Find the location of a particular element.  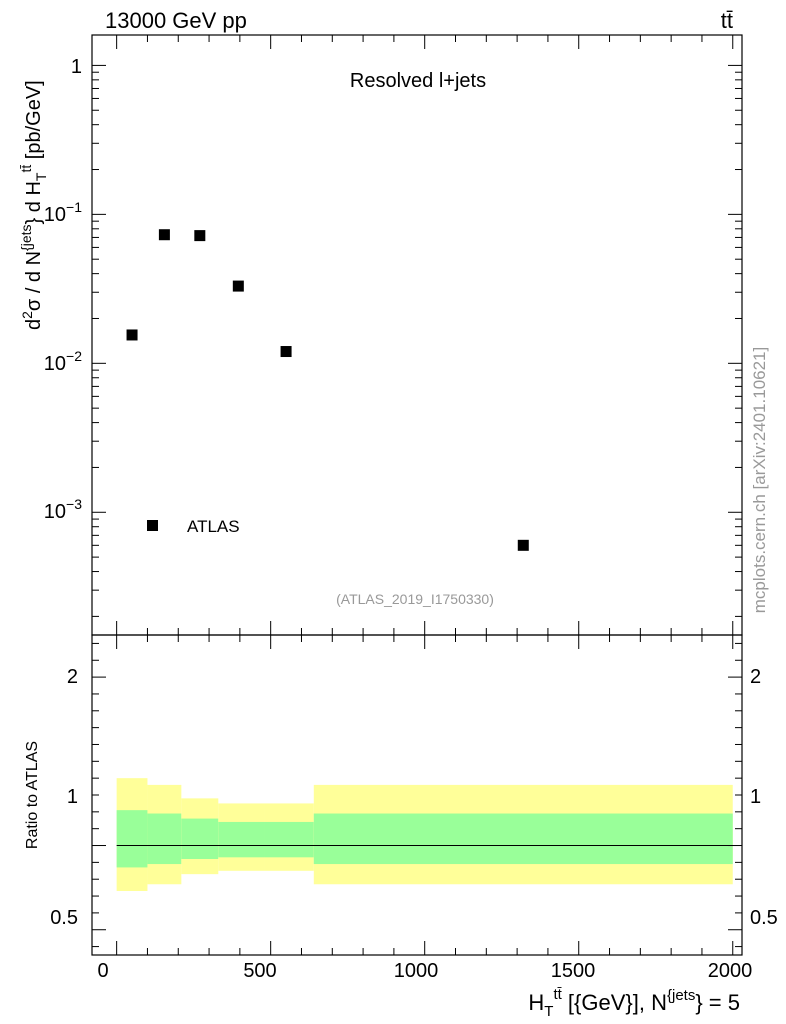

legend-marker-atlas is located at coordinates (152, 525).